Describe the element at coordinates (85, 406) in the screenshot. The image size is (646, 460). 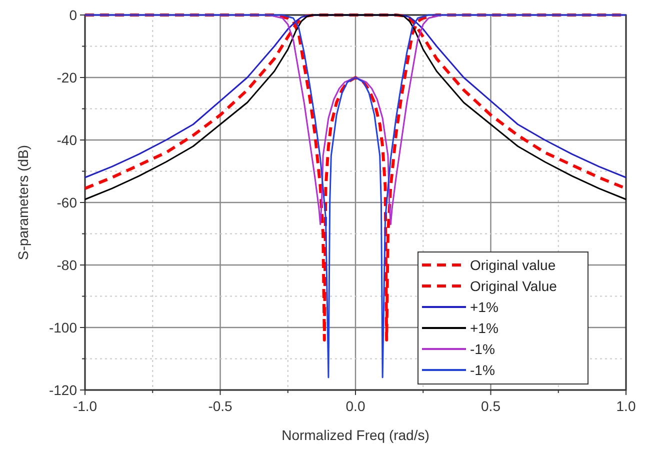
I see `x-tick-label: -1.0` at that location.